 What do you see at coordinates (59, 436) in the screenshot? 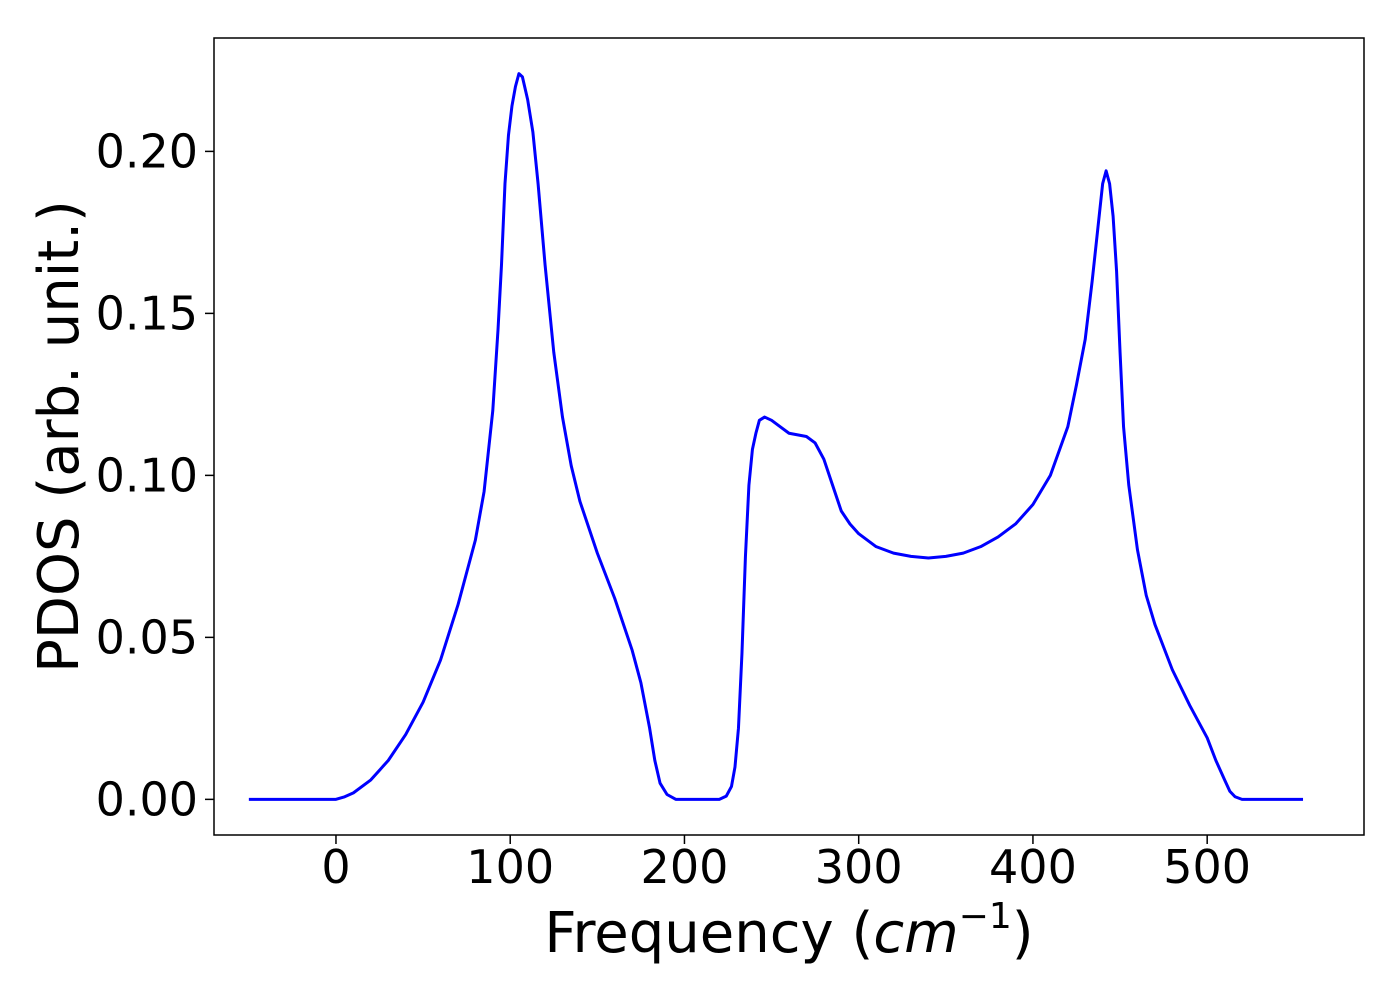
I see `y-axis-label: PDOS (arb. unit.)` at bounding box center [59, 436].